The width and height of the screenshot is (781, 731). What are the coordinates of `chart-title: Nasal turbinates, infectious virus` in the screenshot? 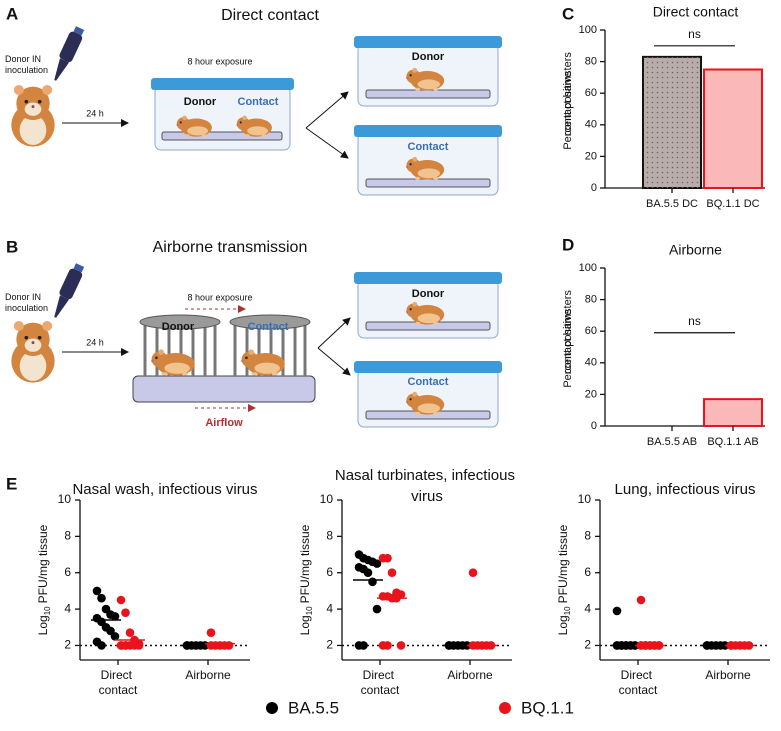 It's located at (427, 486).